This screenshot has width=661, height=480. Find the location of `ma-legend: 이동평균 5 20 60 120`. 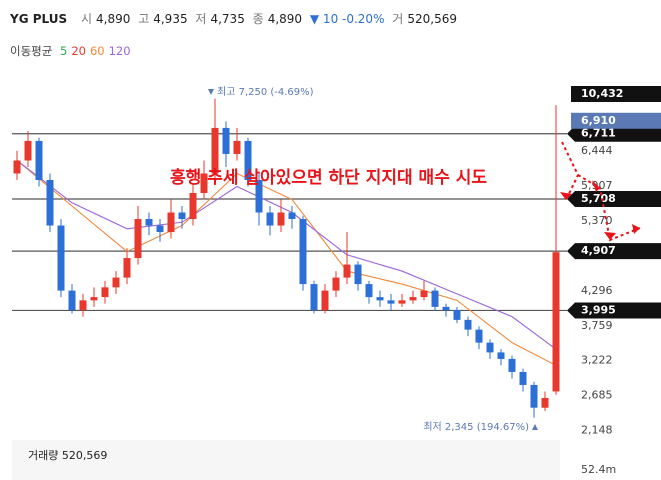

ma-legend: 이동평균 5 20 60 120 is located at coordinates (72, 51).